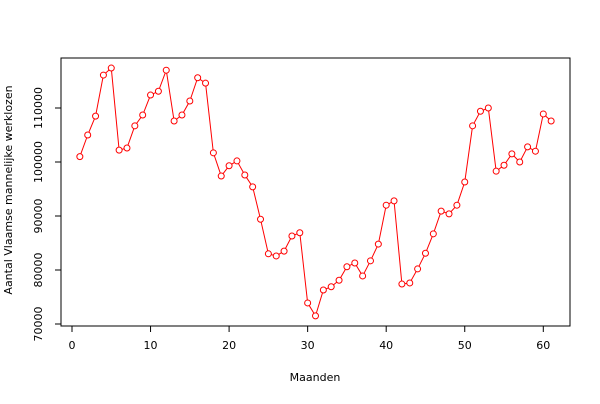  Describe the element at coordinates (38, 162) in the screenshot. I see `y-tick-label: 100000` at that location.